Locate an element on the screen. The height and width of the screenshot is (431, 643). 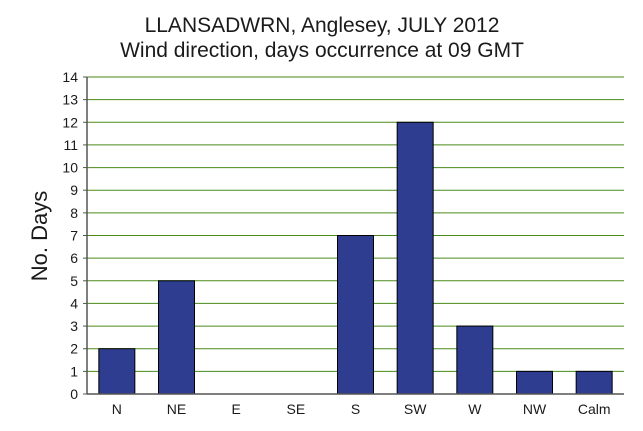
x-tick-label-e: E is located at coordinates (235, 409).